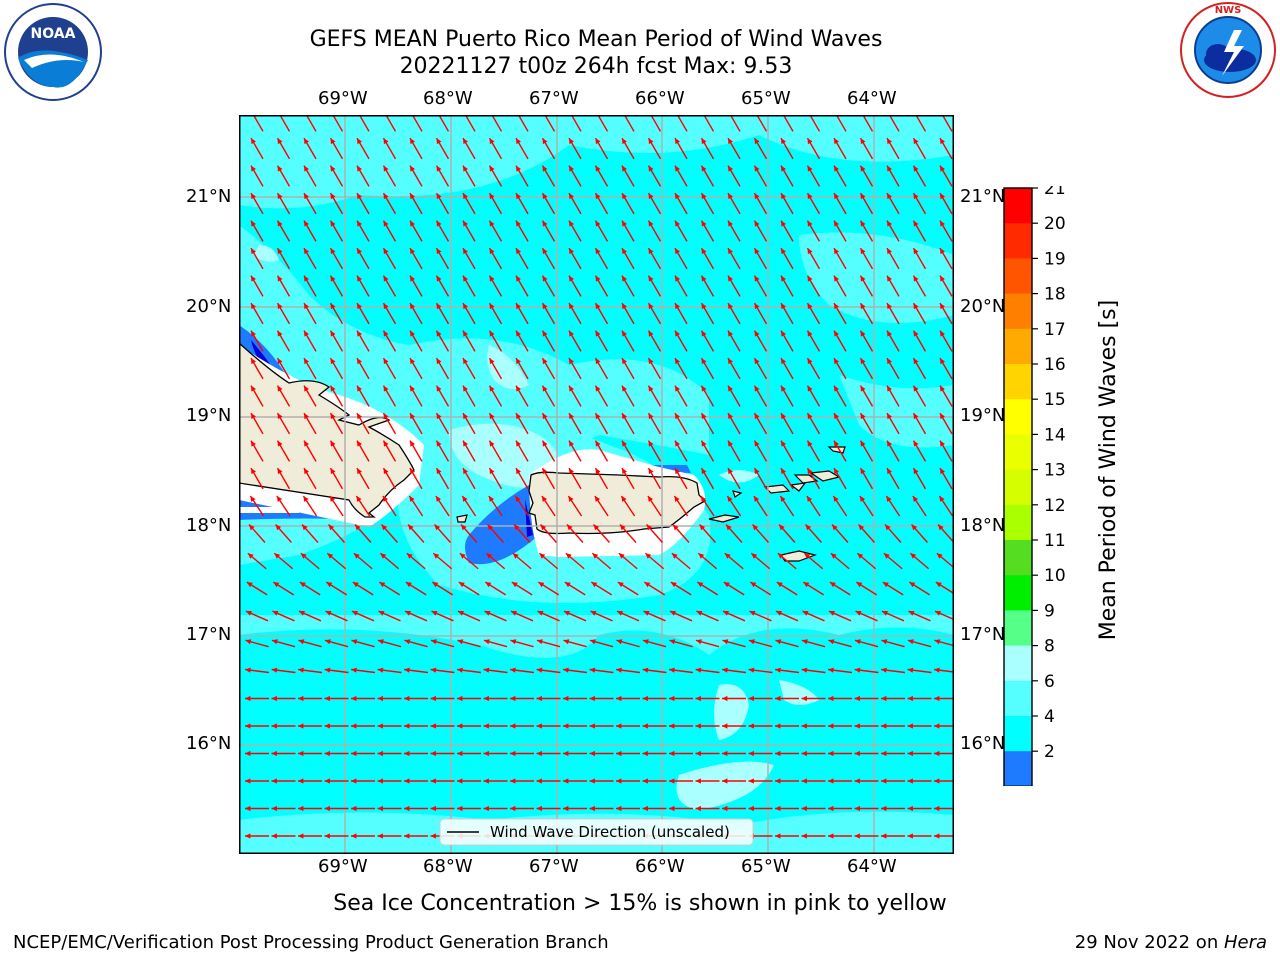 The image size is (1280, 960). What do you see at coordinates (343, 98) in the screenshot?
I see `lon-label-top: 69°W` at bounding box center [343, 98].